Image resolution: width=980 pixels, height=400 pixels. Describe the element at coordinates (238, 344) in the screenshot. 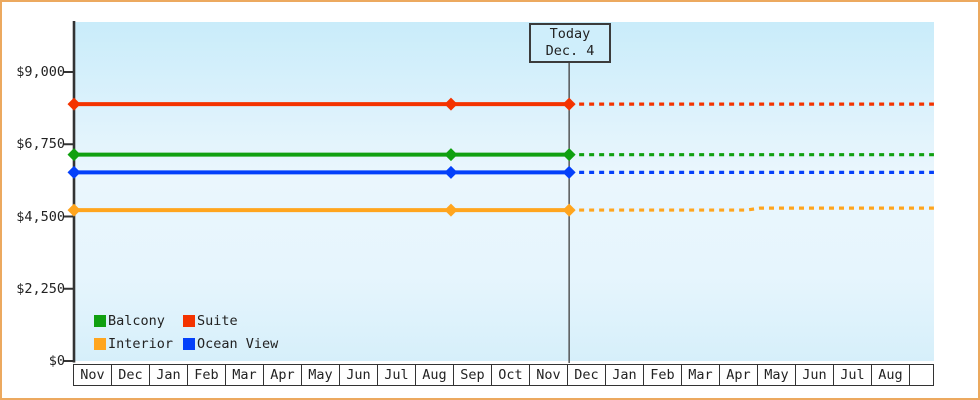

I see `legend-label: Ocean View` at that location.